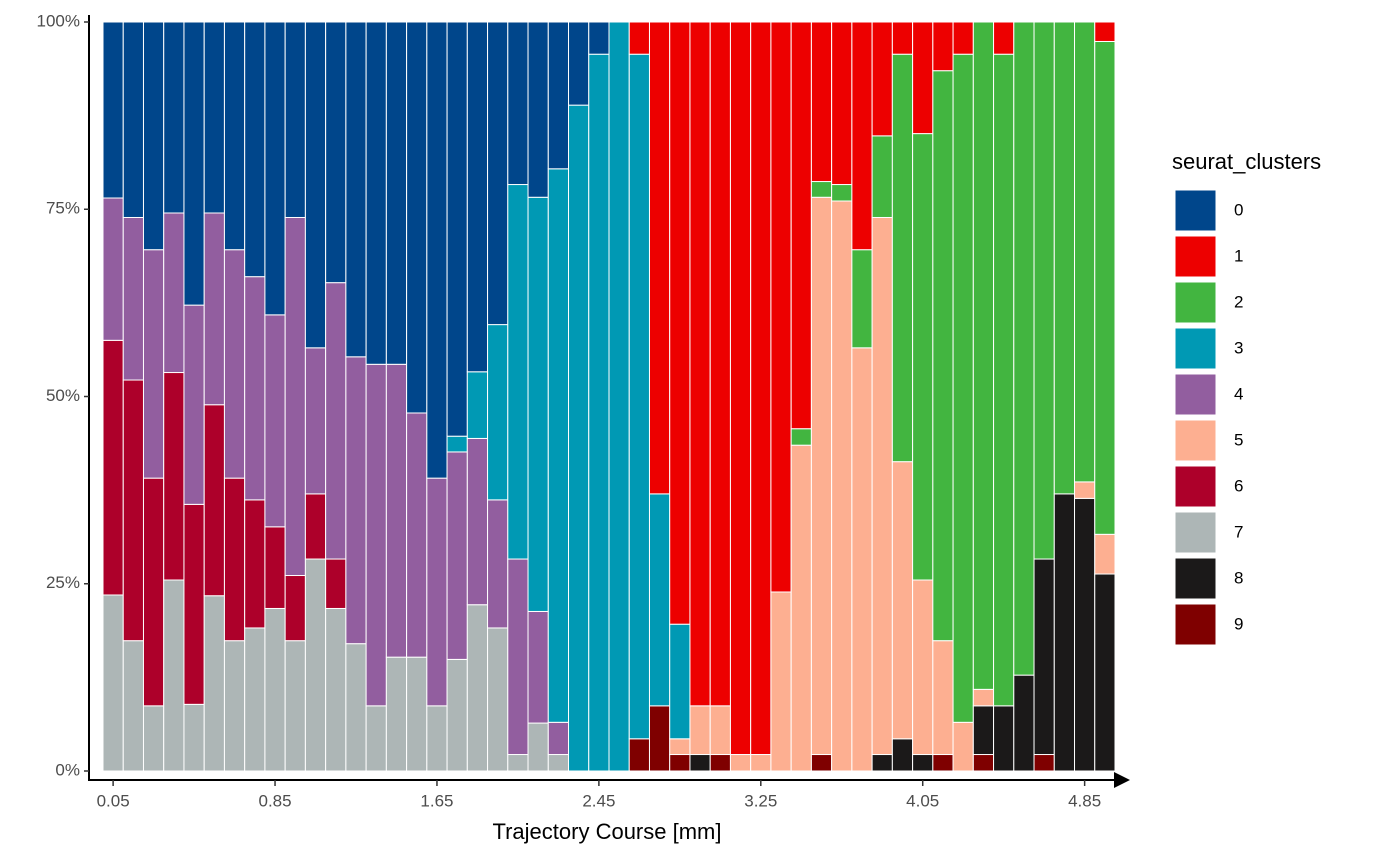  What do you see at coordinates (436, 800) in the screenshot?
I see `x-tick-label: 1.65` at bounding box center [436, 800].